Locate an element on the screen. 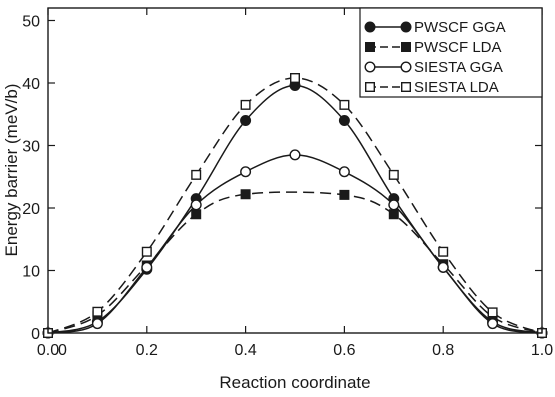 The width and height of the screenshot is (555, 397). y-tick-label: 30 is located at coordinates (31, 147).